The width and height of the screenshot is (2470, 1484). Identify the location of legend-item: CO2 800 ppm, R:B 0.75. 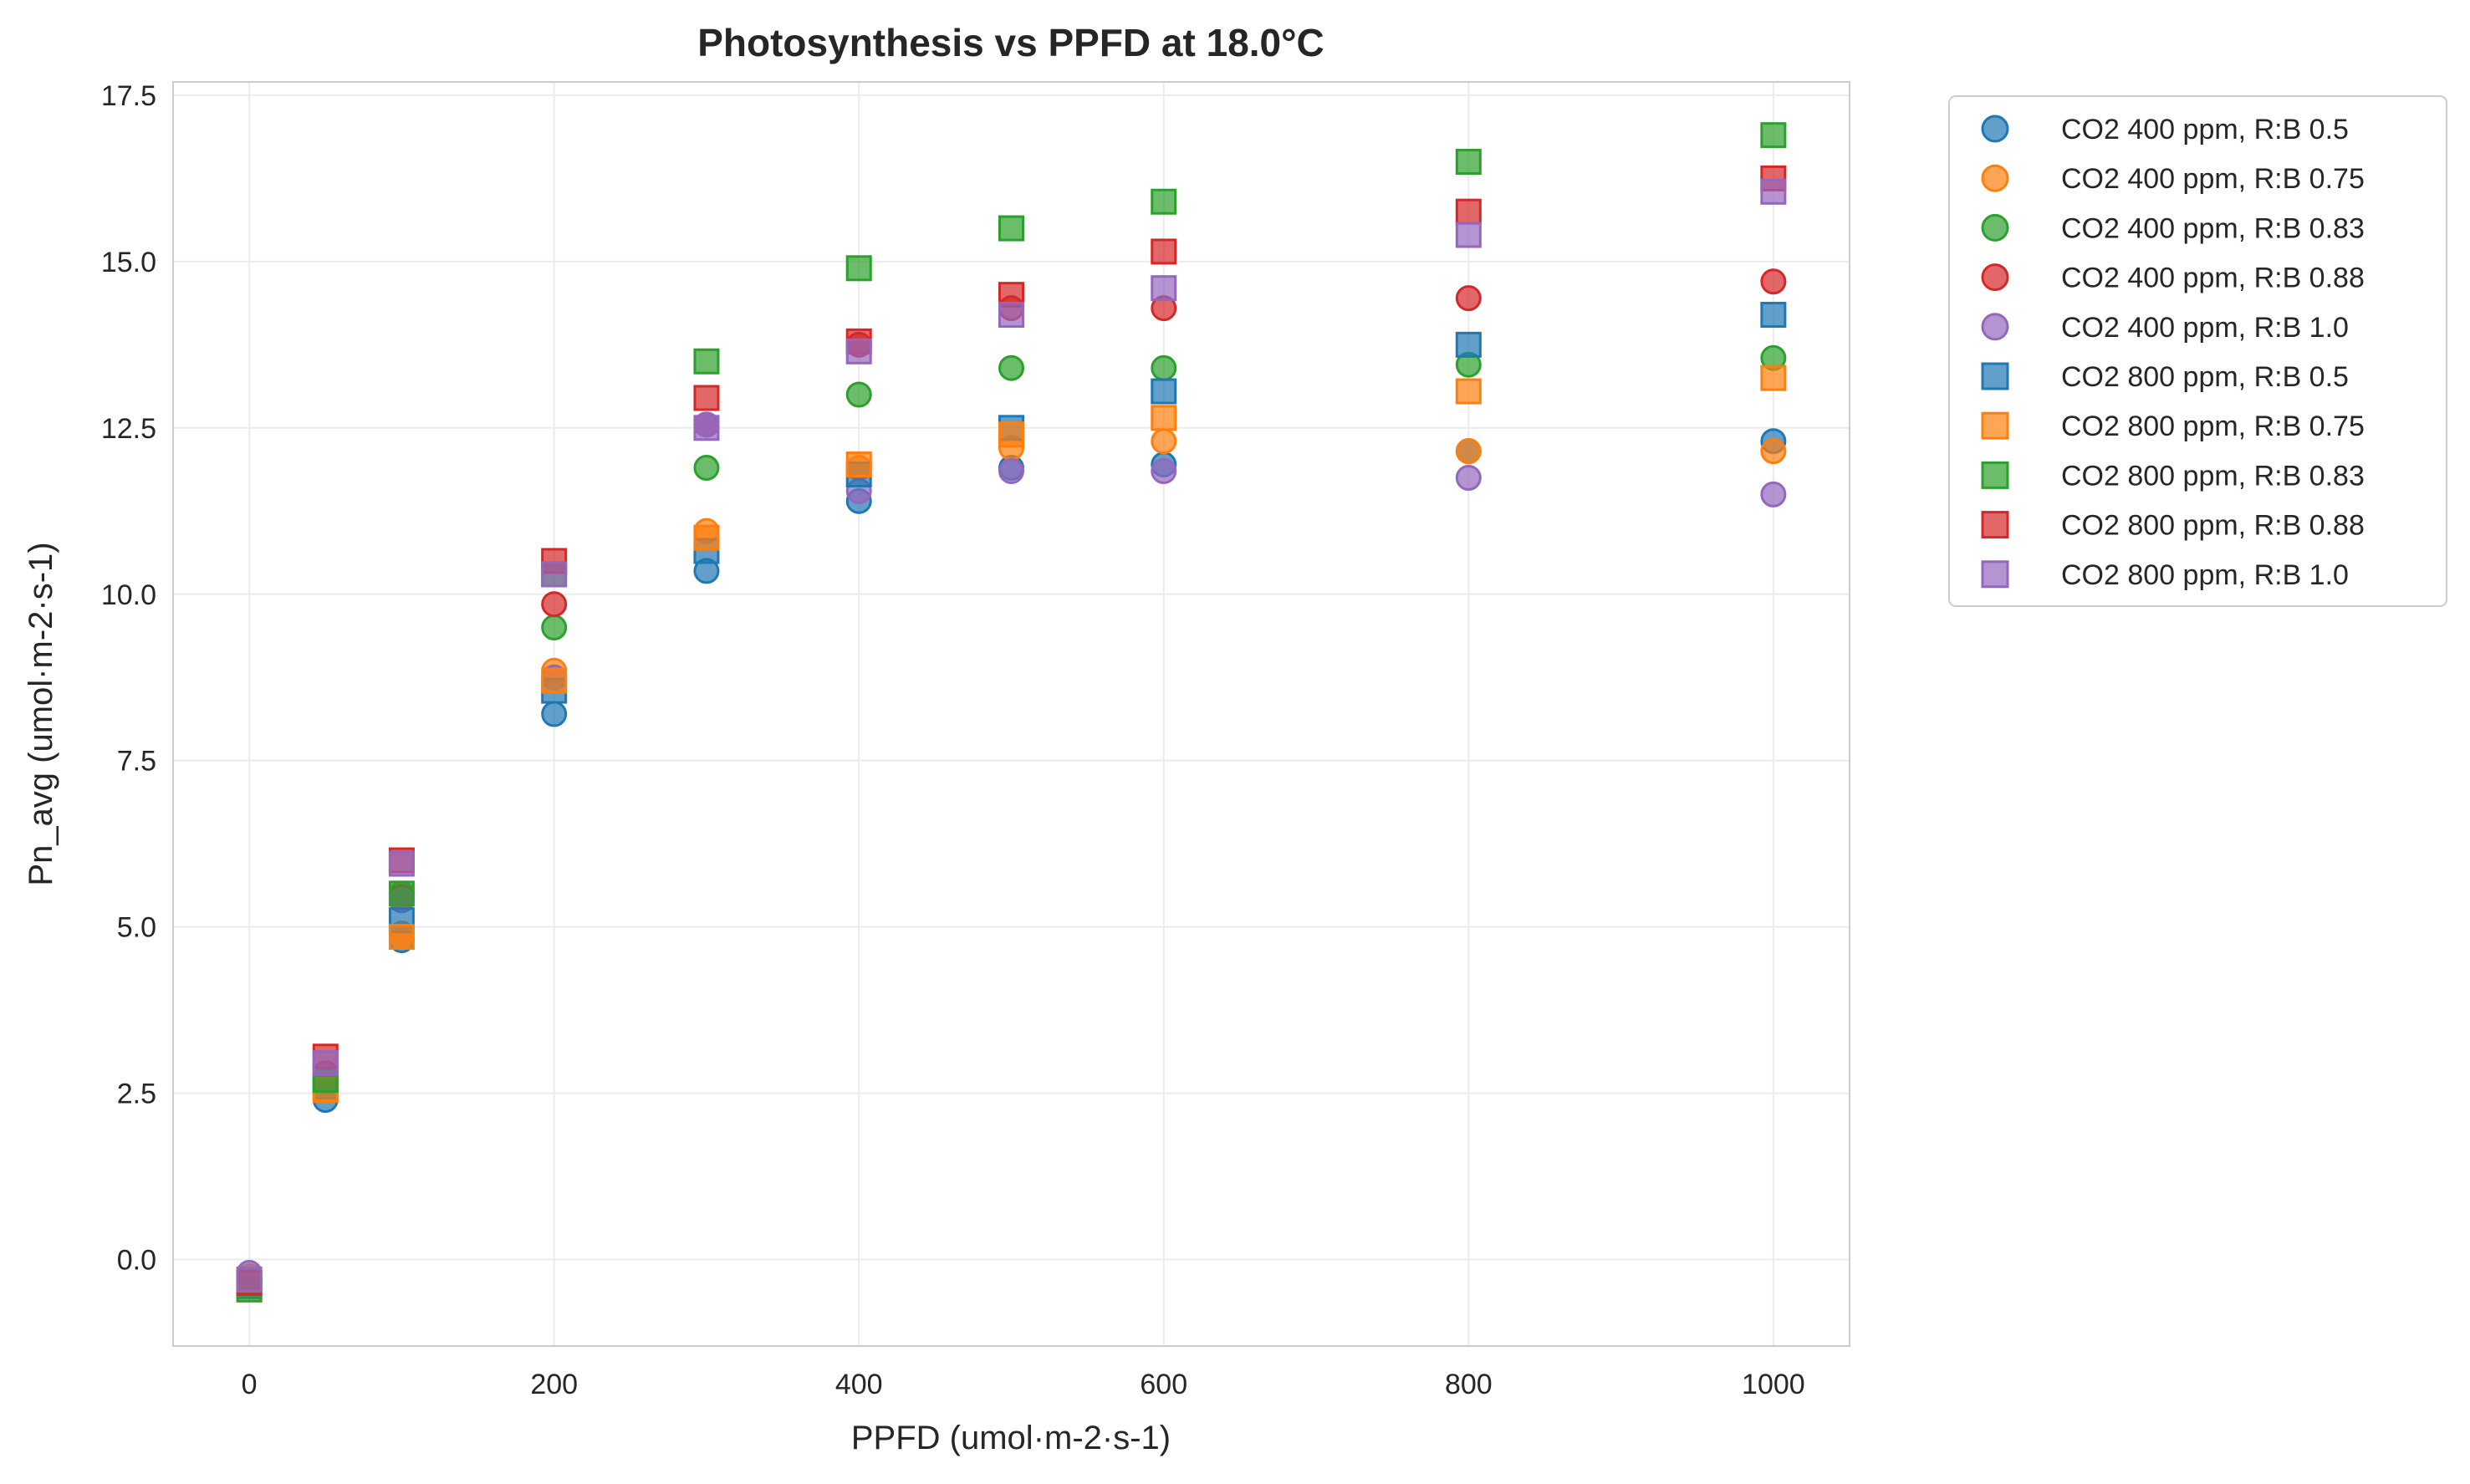
(2173, 426).